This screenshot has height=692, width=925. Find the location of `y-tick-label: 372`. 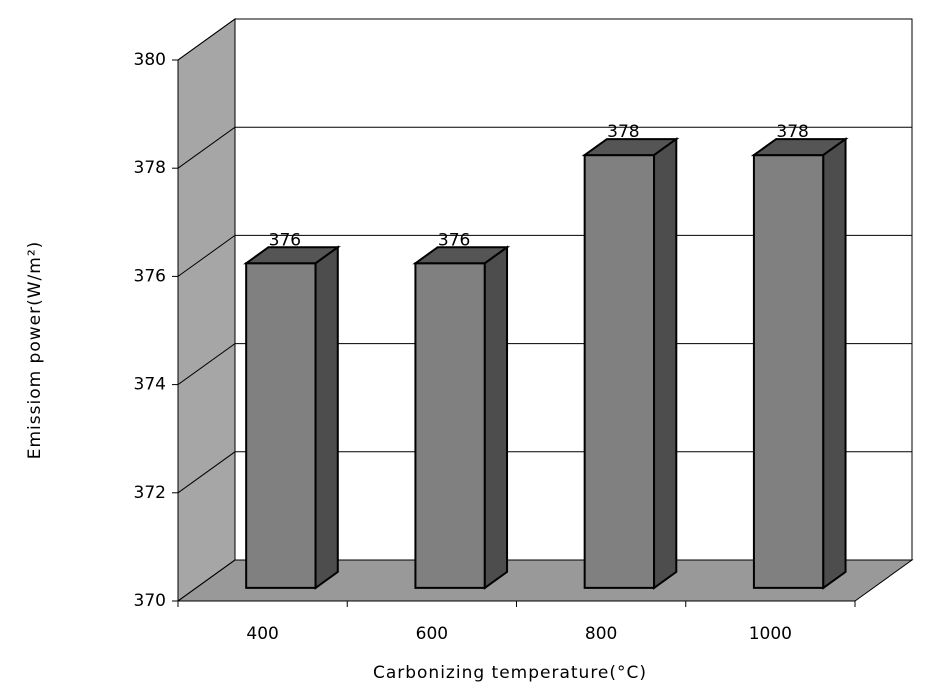

y-tick-label: 372 is located at coordinates (150, 493).